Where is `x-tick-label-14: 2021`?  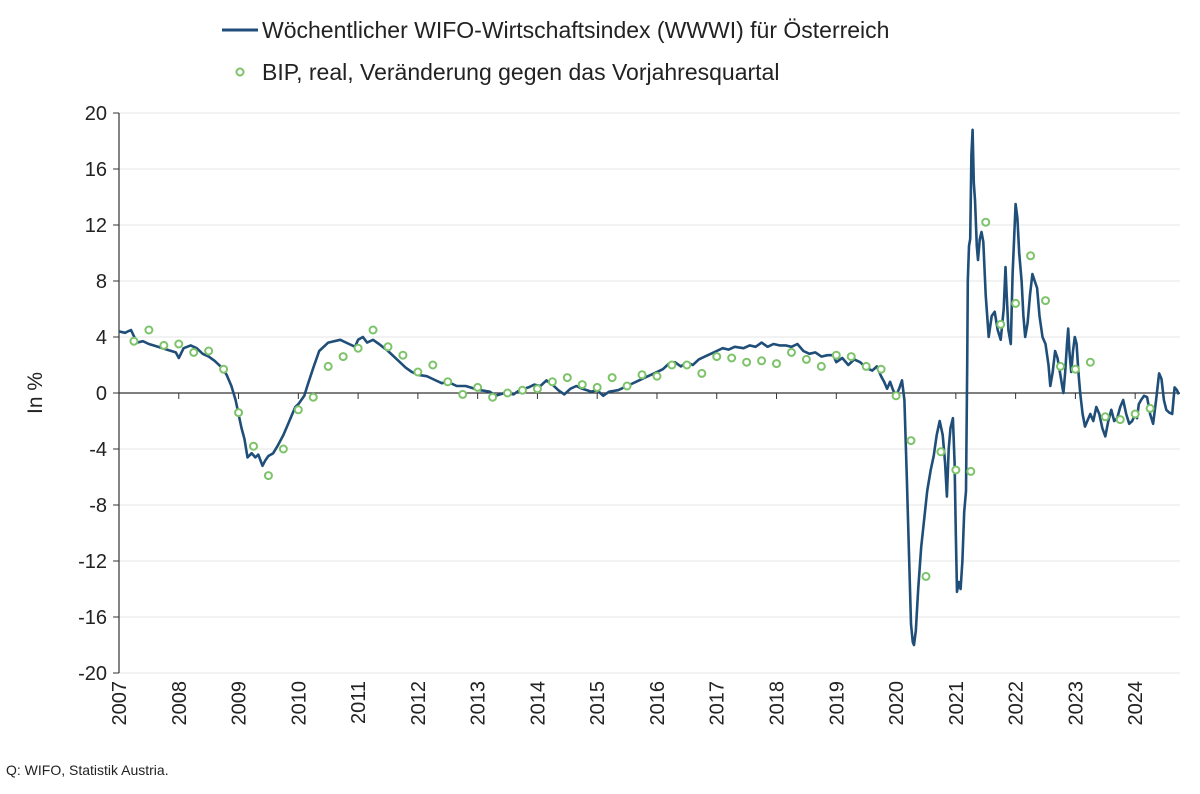 x-tick-label-14: 2021 is located at coordinates (957, 703).